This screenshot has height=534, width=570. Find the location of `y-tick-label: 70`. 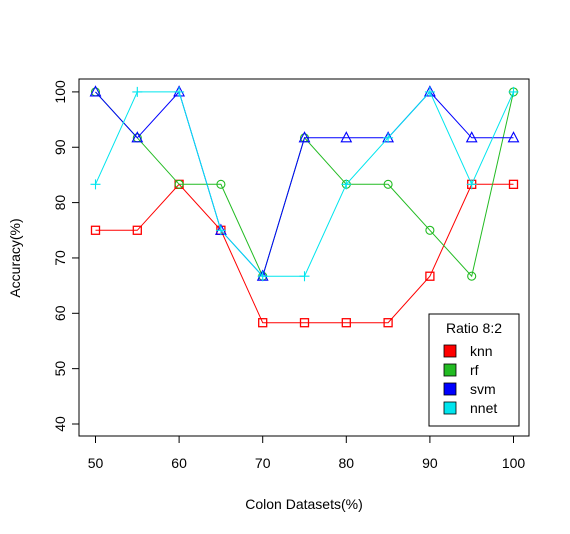

y-tick-label: 70 is located at coordinates (60, 258).